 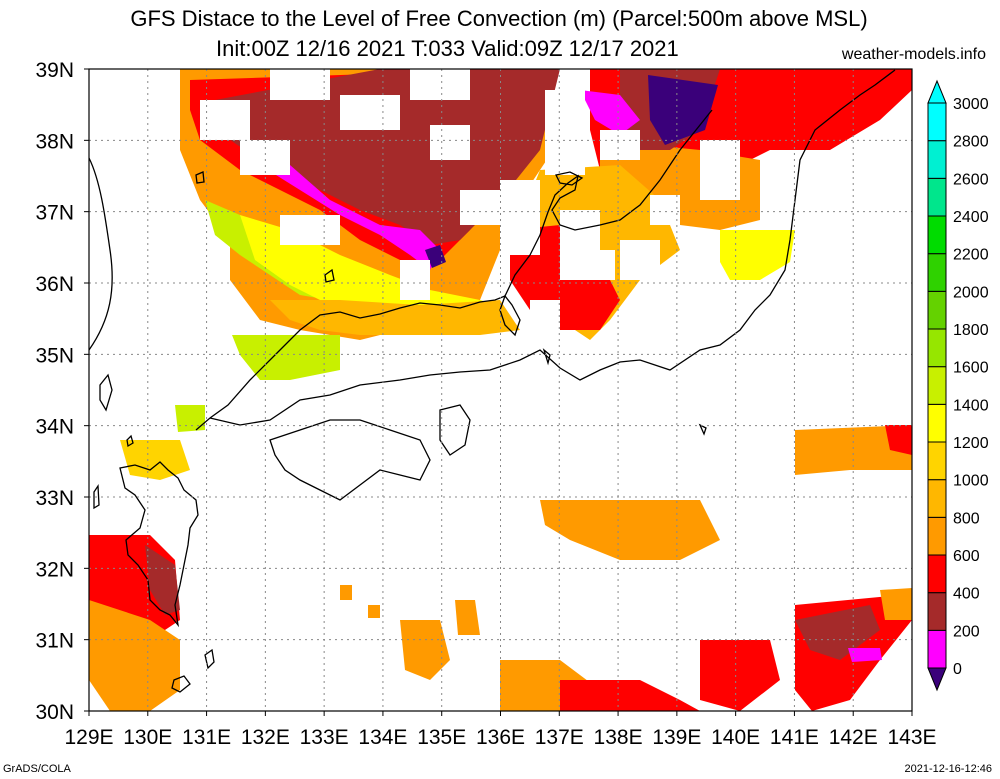 I want to click on lon-tick-label: 134E, so click(x=382, y=737).